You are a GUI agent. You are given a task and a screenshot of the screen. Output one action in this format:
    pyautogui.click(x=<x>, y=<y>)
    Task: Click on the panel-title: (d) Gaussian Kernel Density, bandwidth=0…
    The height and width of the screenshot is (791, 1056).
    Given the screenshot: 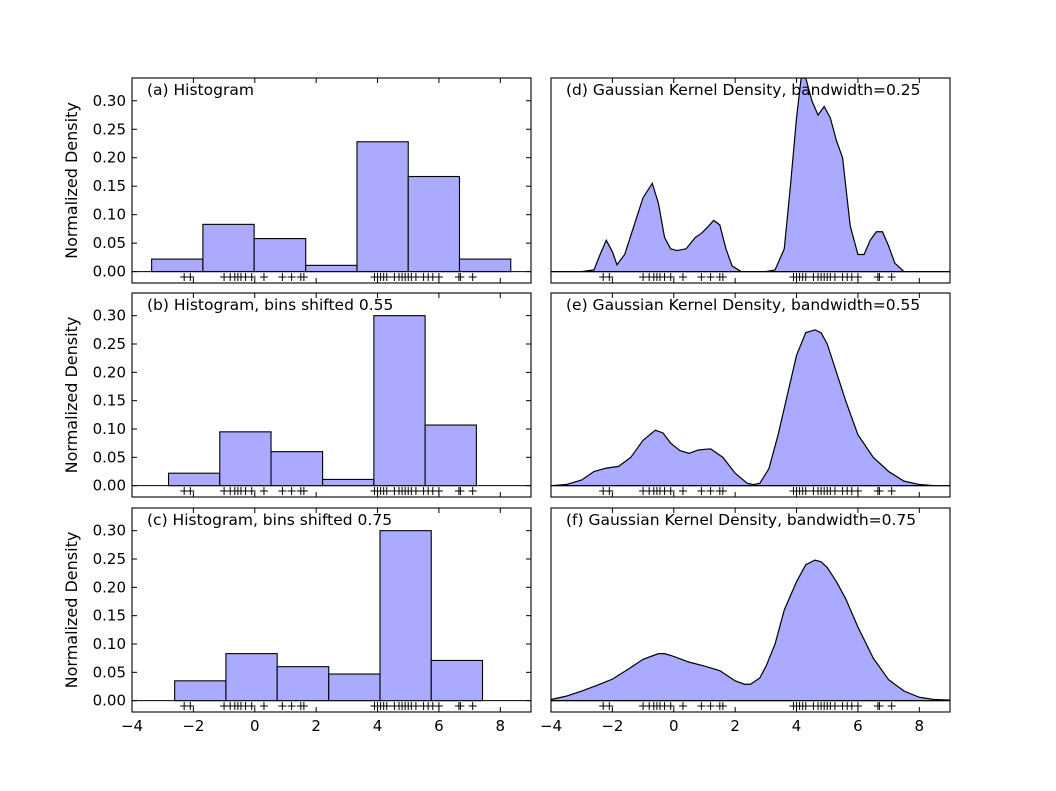 What is the action you would take?
    pyautogui.click(x=743, y=90)
    